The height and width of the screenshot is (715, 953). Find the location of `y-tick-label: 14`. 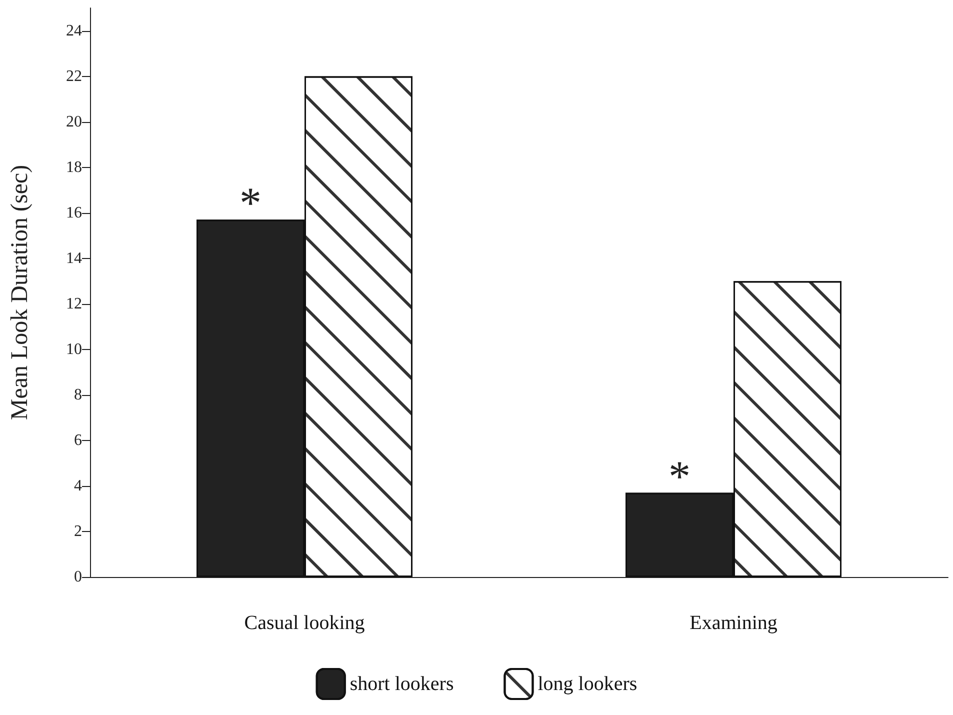

y-tick-label: 14 is located at coordinates (74, 258).